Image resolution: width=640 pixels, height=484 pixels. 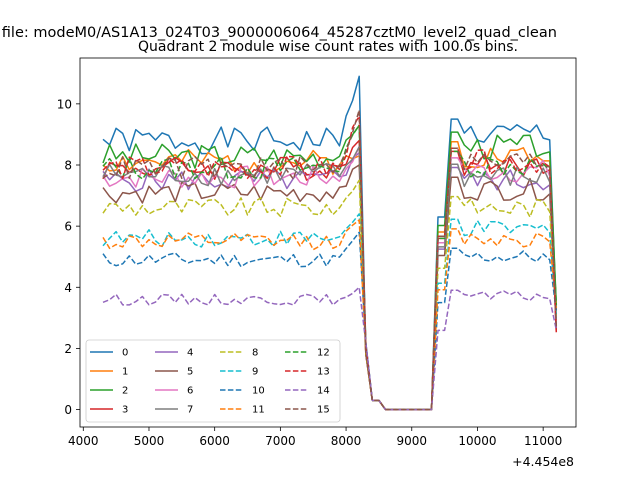 I want to click on x-axis-offset-label: +4.454e8, so click(x=543, y=461).